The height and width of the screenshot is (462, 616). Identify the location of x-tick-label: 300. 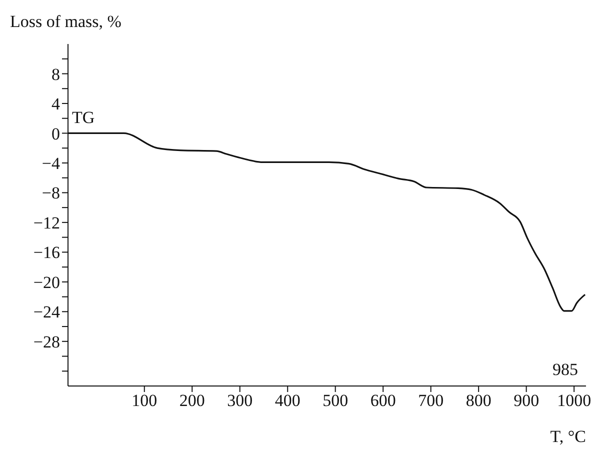
(240, 400).